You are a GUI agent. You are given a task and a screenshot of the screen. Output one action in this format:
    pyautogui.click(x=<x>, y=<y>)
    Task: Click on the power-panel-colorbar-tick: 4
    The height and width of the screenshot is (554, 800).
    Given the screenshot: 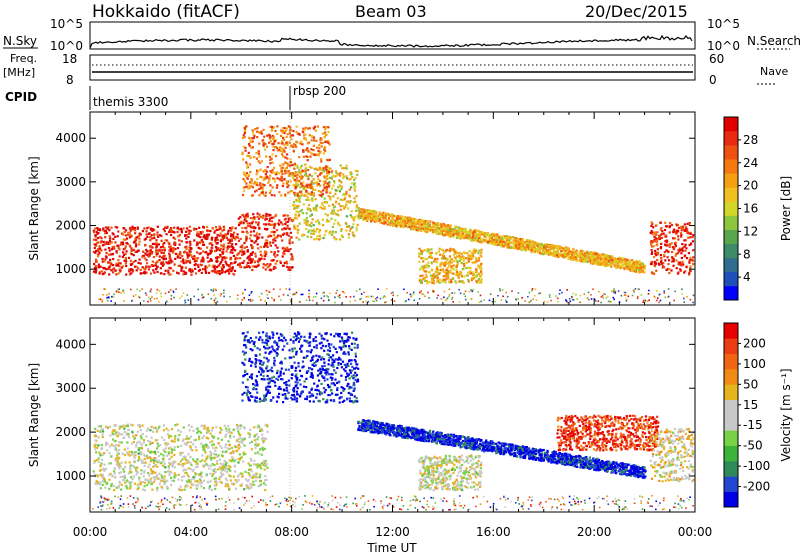 What is the action you would take?
    pyautogui.click(x=747, y=277)
    